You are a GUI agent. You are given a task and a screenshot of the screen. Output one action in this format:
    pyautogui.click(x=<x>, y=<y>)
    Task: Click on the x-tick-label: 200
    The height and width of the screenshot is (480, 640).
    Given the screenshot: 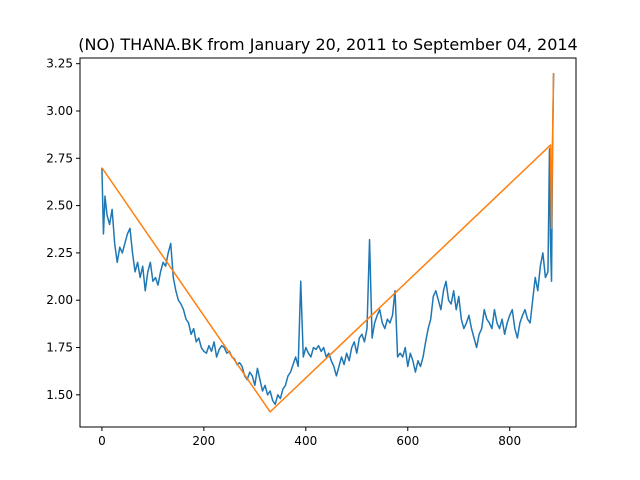 What is the action you would take?
    pyautogui.click(x=203, y=441)
    